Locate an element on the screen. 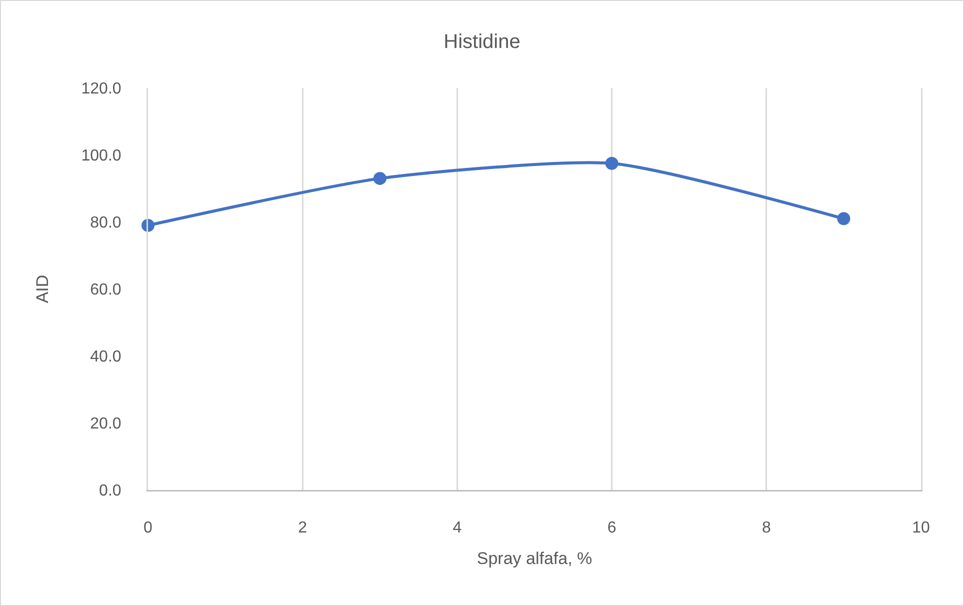 The height and width of the screenshot is (606, 964). y-tick-label: 80.0 is located at coordinates (106, 223).